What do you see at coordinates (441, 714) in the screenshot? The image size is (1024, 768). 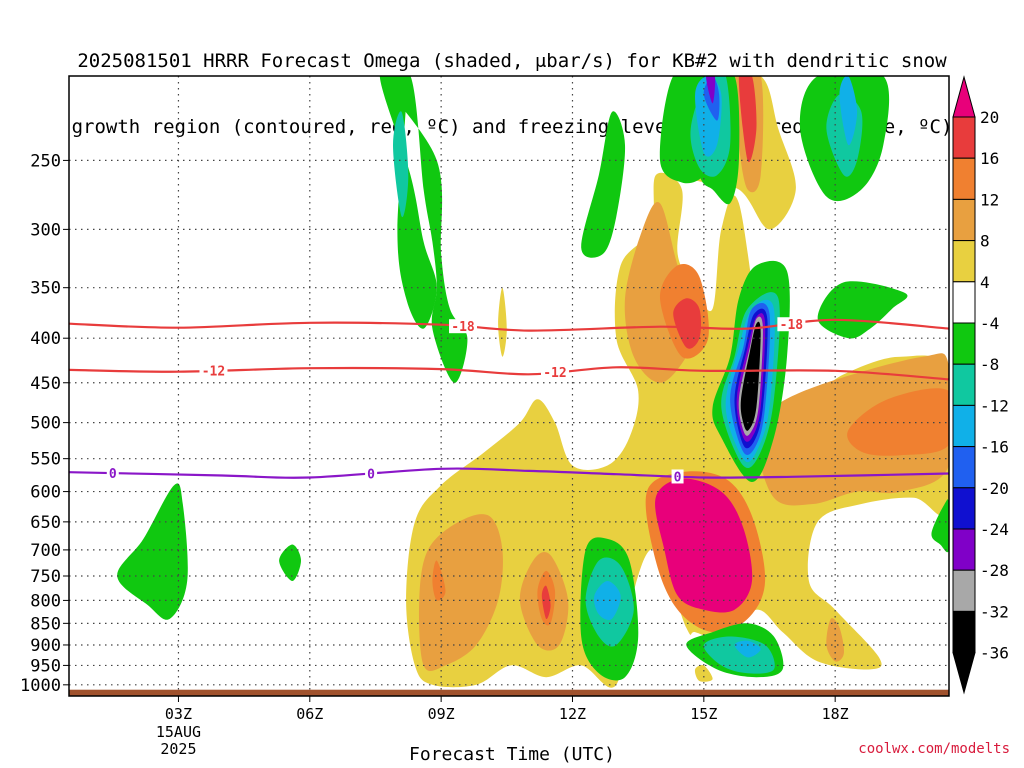 I see `x-tick-label-09Z: 09Z` at bounding box center [441, 714].